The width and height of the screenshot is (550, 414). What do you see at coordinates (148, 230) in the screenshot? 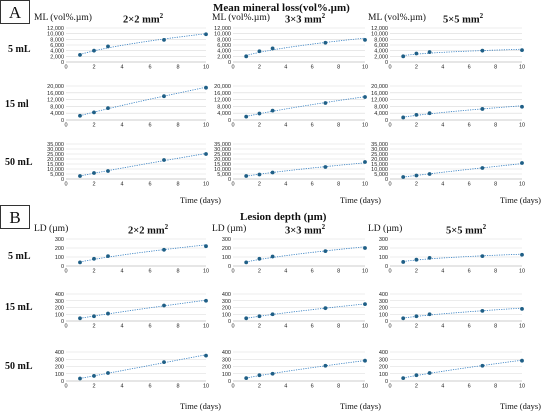
I see `panel-b-col-head-1: 2×2 mm2` at bounding box center [148, 230].